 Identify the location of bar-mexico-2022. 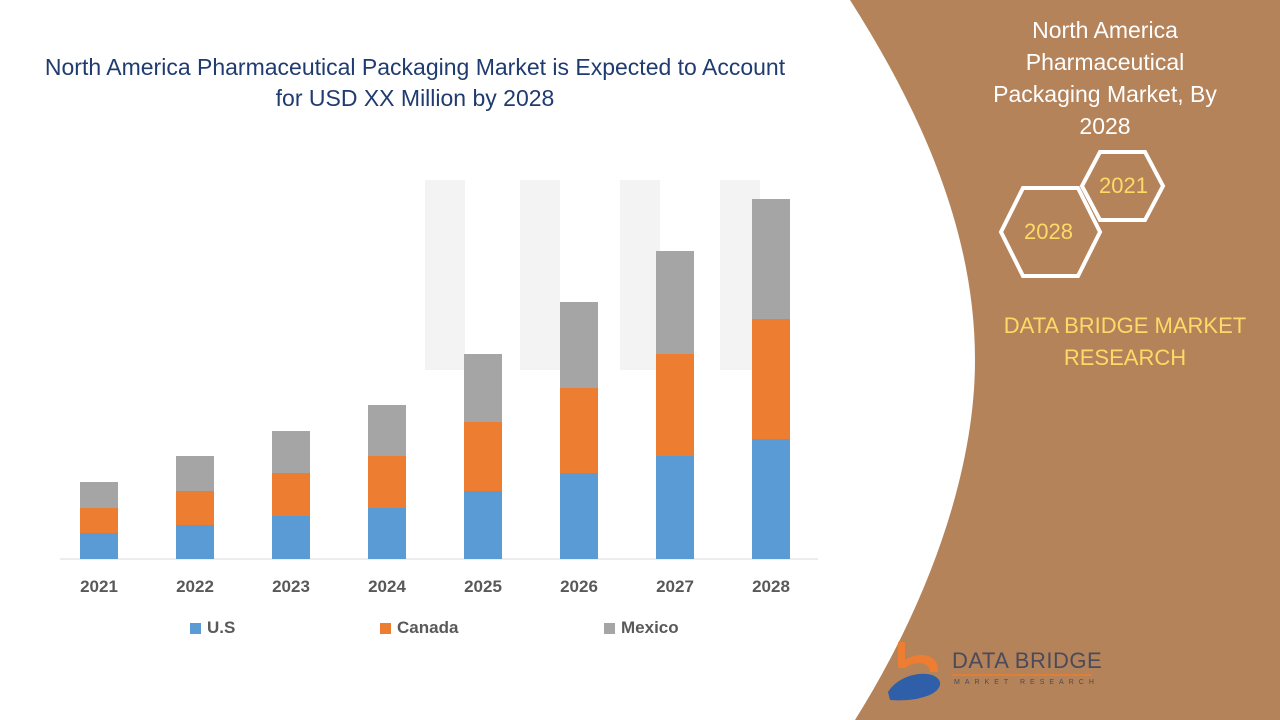
(195, 473).